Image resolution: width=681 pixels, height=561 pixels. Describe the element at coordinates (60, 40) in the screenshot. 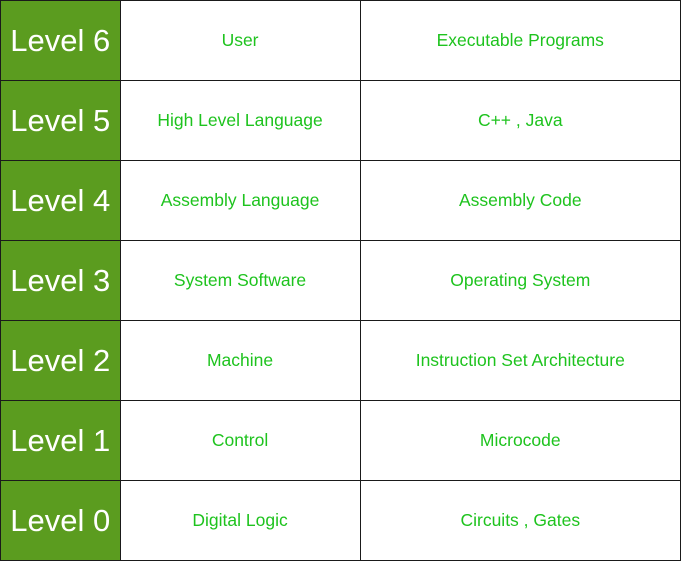

I see `level-label: Level 6` at that location.